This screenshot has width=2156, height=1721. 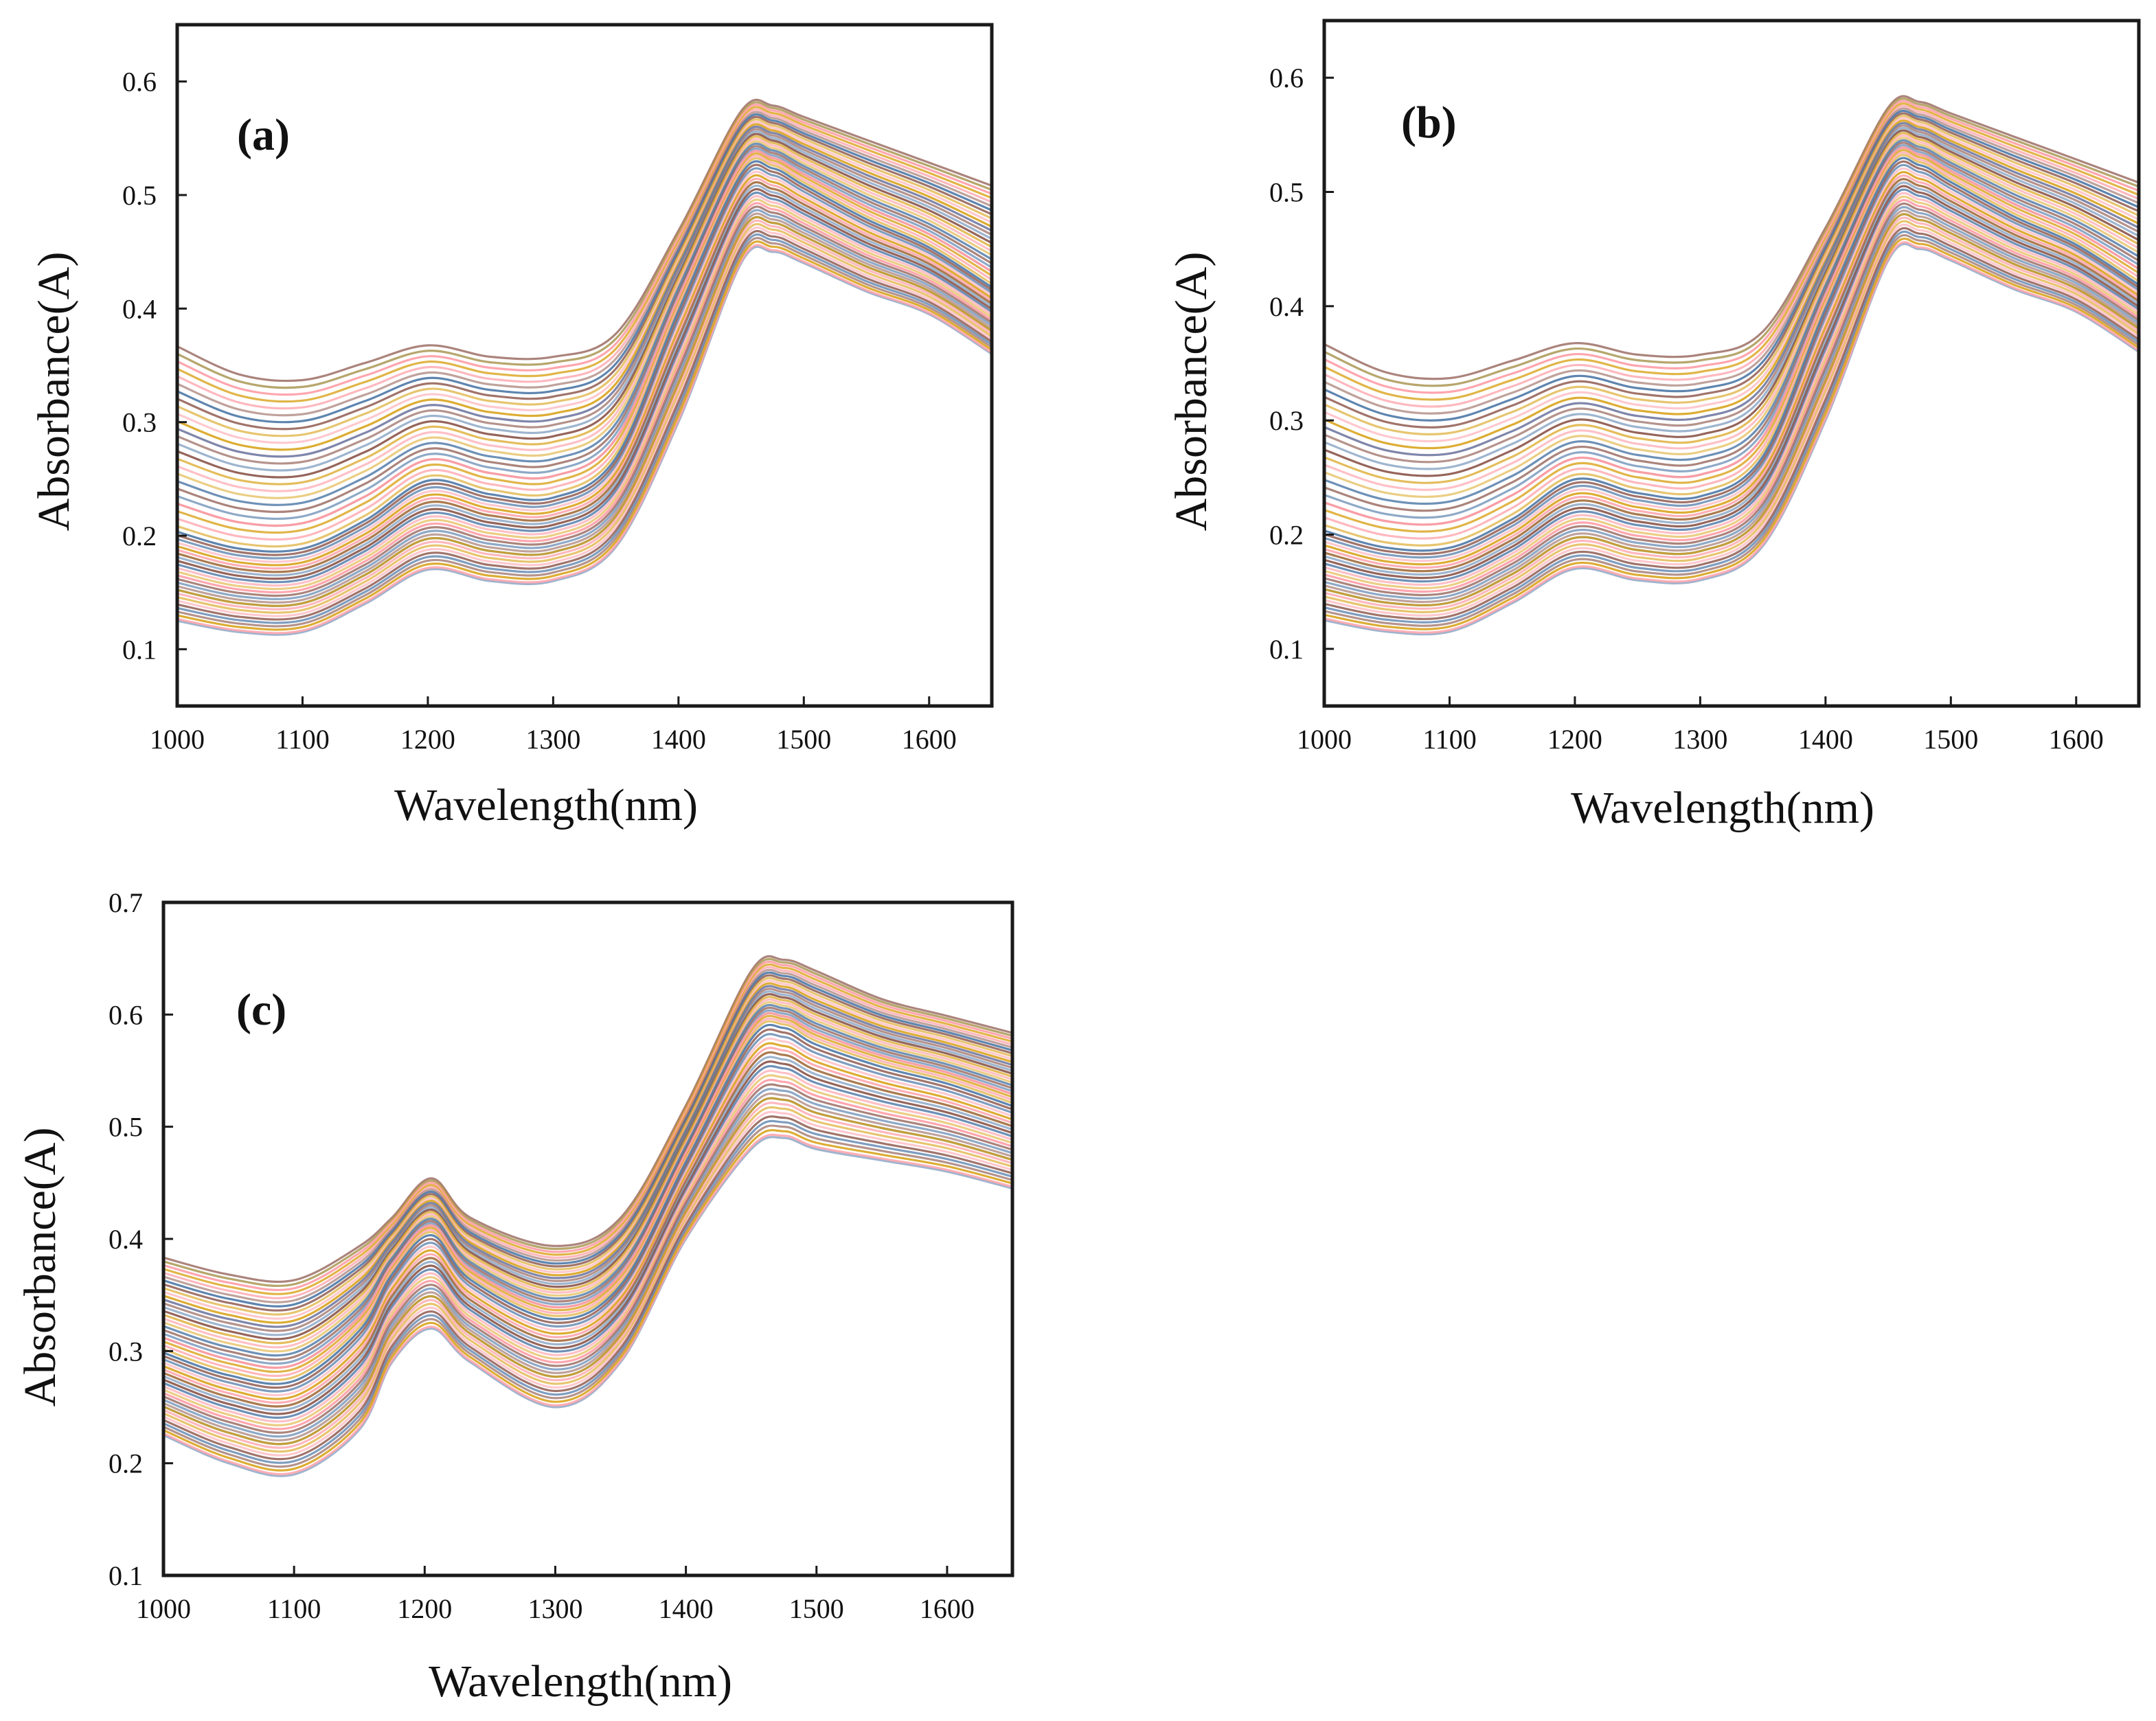 What do you see at coordinates (552, 739) in the screenshot?
I see `x-tick-label-a: 1300` at bounding box center [552, 739].